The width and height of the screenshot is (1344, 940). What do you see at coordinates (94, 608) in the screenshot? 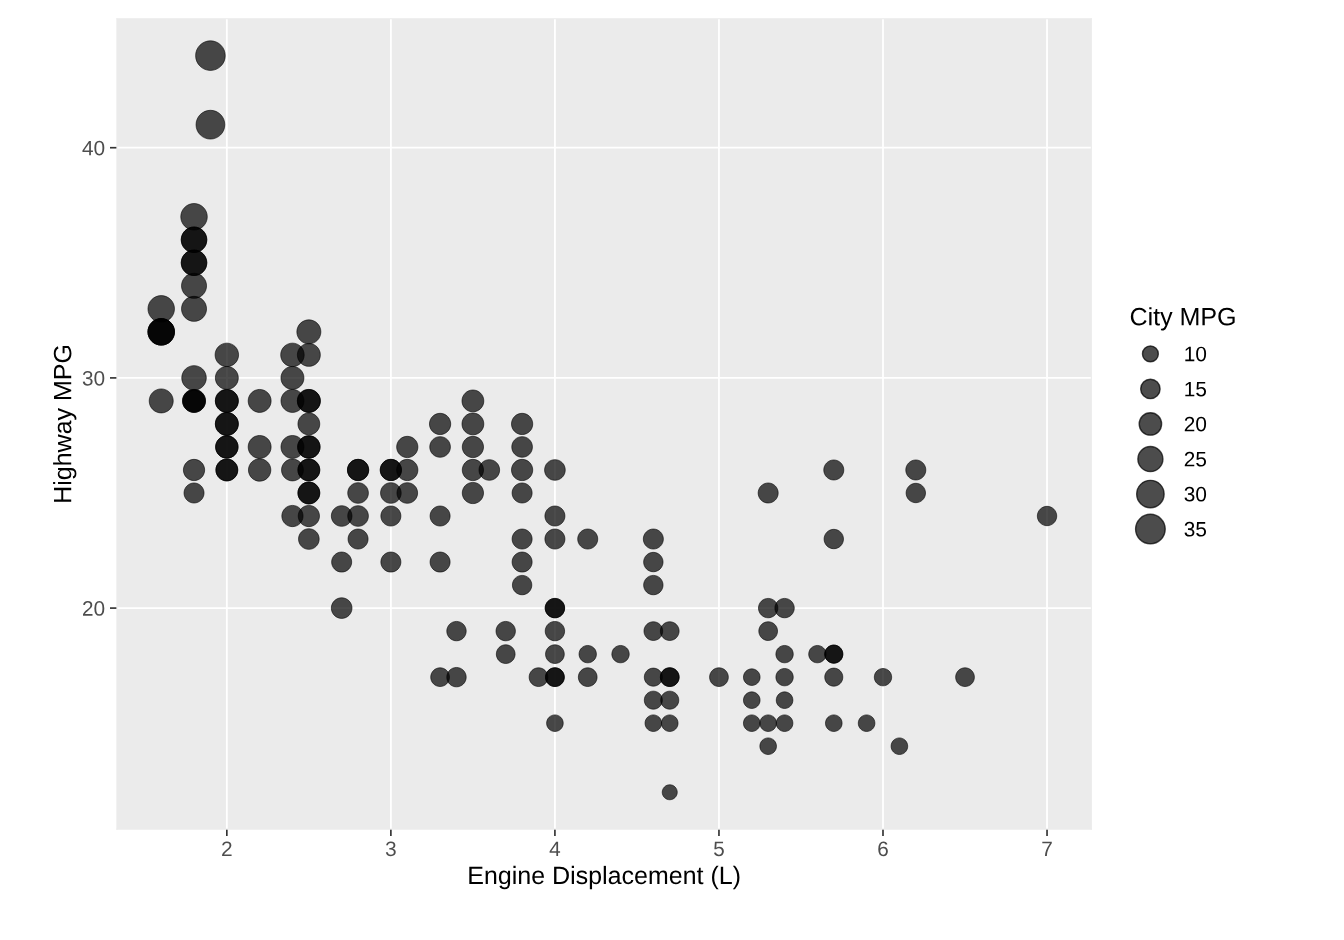
I see `y-tick-label: 20` at bounding box center [94, 608].